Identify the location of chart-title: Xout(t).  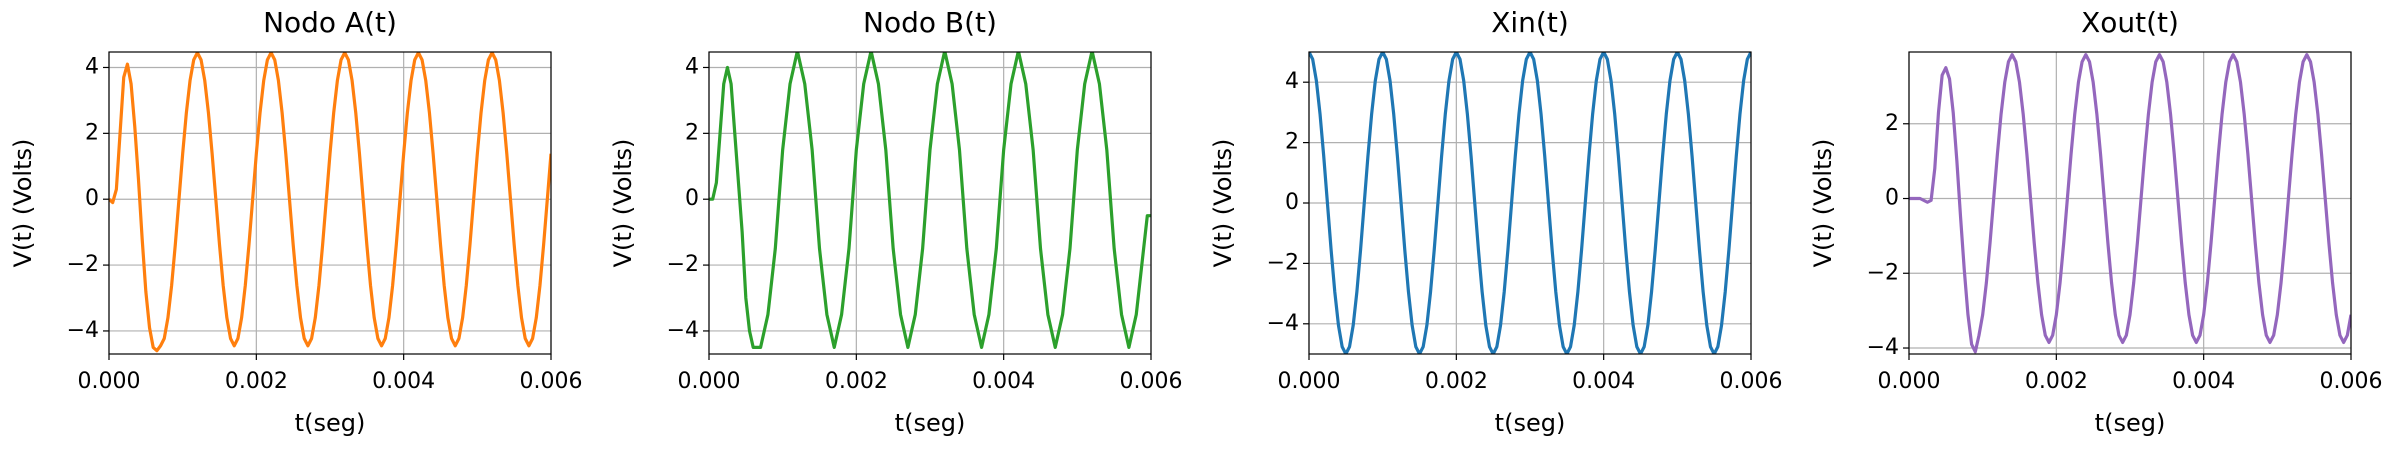
(2130, 22).